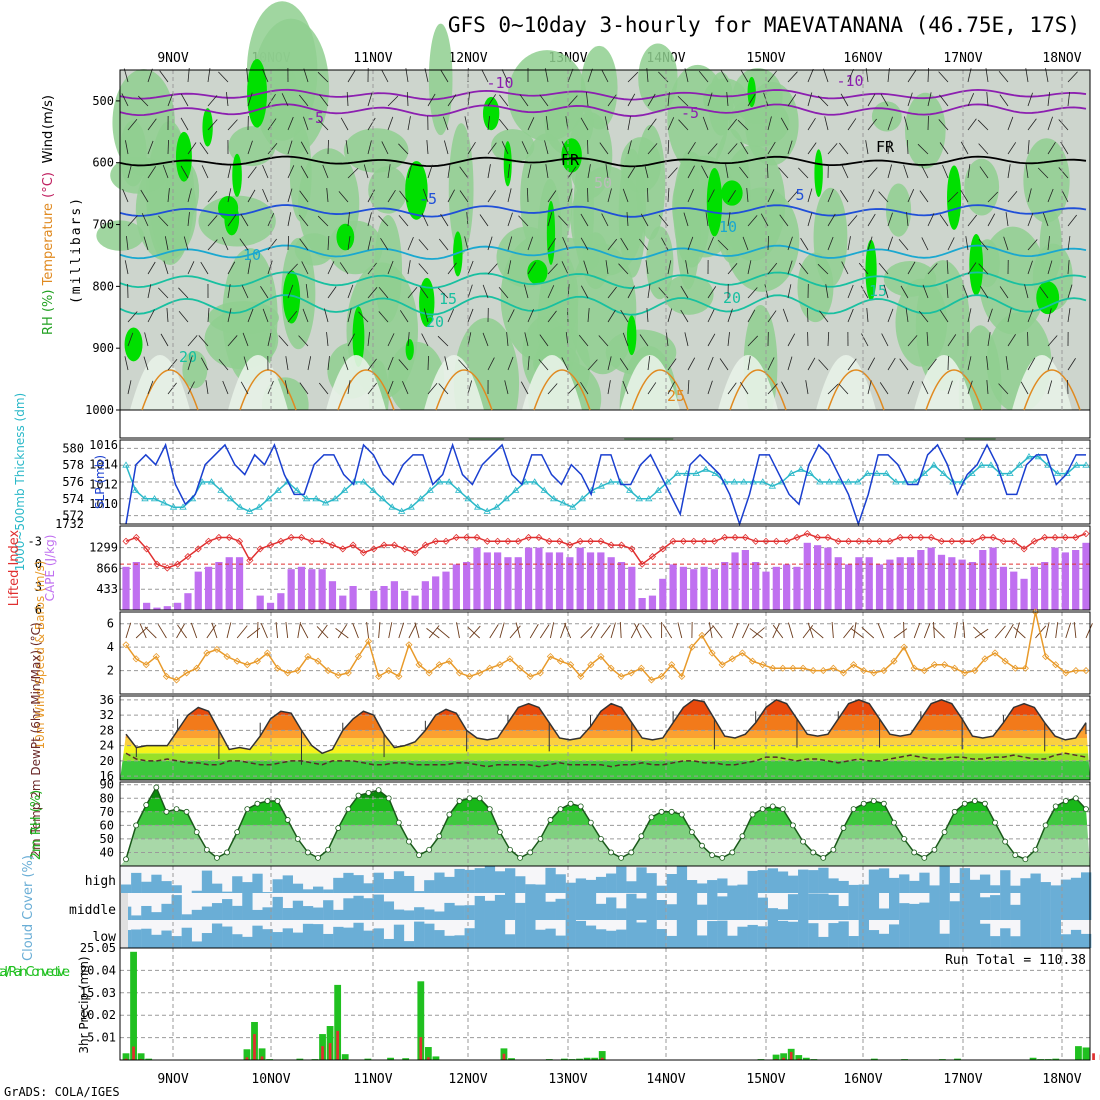 This screenshot has height=1100, width=1100. I want to click on precip-total-bar, so click(511, 1059).